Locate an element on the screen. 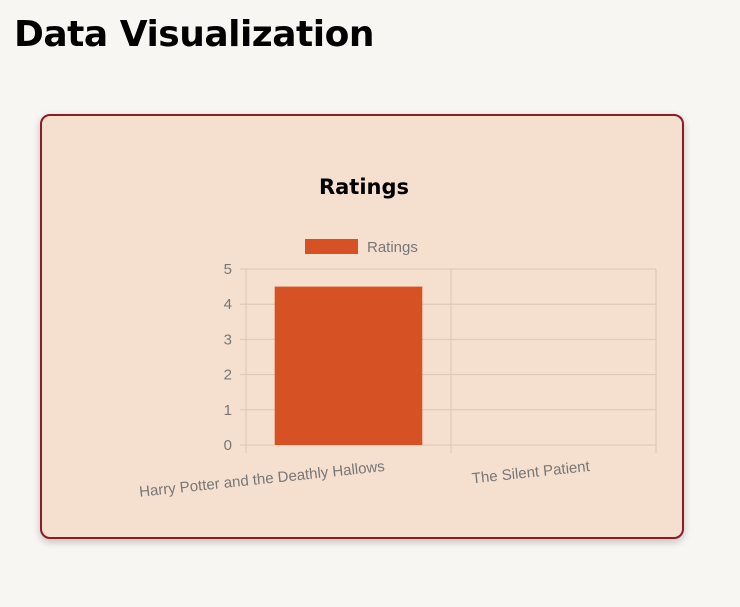 The height and width of the screenshot is (607, 740). y-axis-ticks: 0 1 2 3 4 5 is located at coordinates (228, 357).